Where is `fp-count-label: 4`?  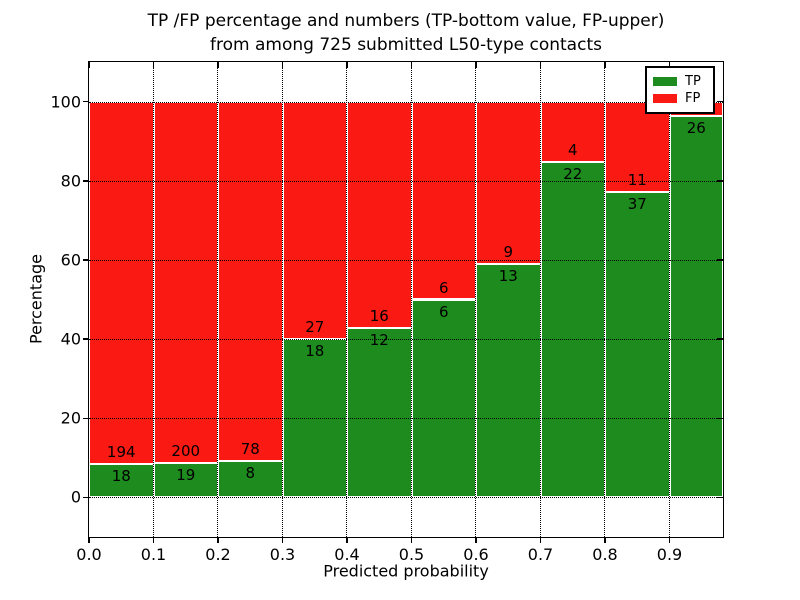 fp-count-label: 4 is located at coordinates (572, 150).